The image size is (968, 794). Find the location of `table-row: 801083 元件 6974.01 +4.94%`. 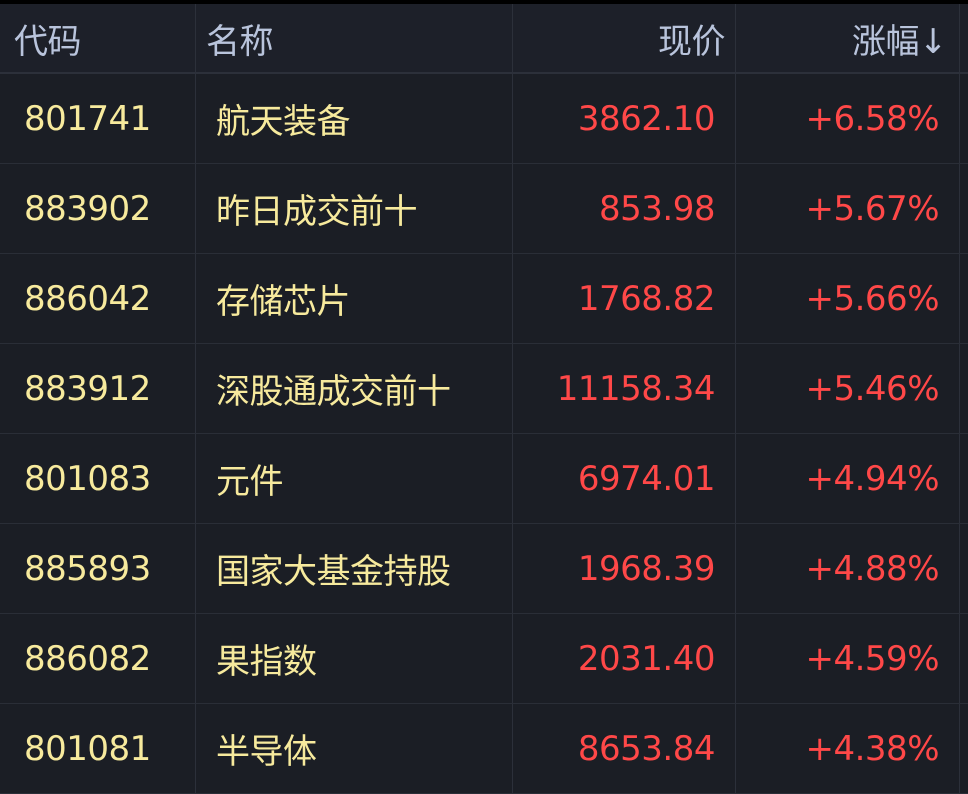

table-row: 801083 元件 6974.01 +4.94% is located at coordinates (484, 479).